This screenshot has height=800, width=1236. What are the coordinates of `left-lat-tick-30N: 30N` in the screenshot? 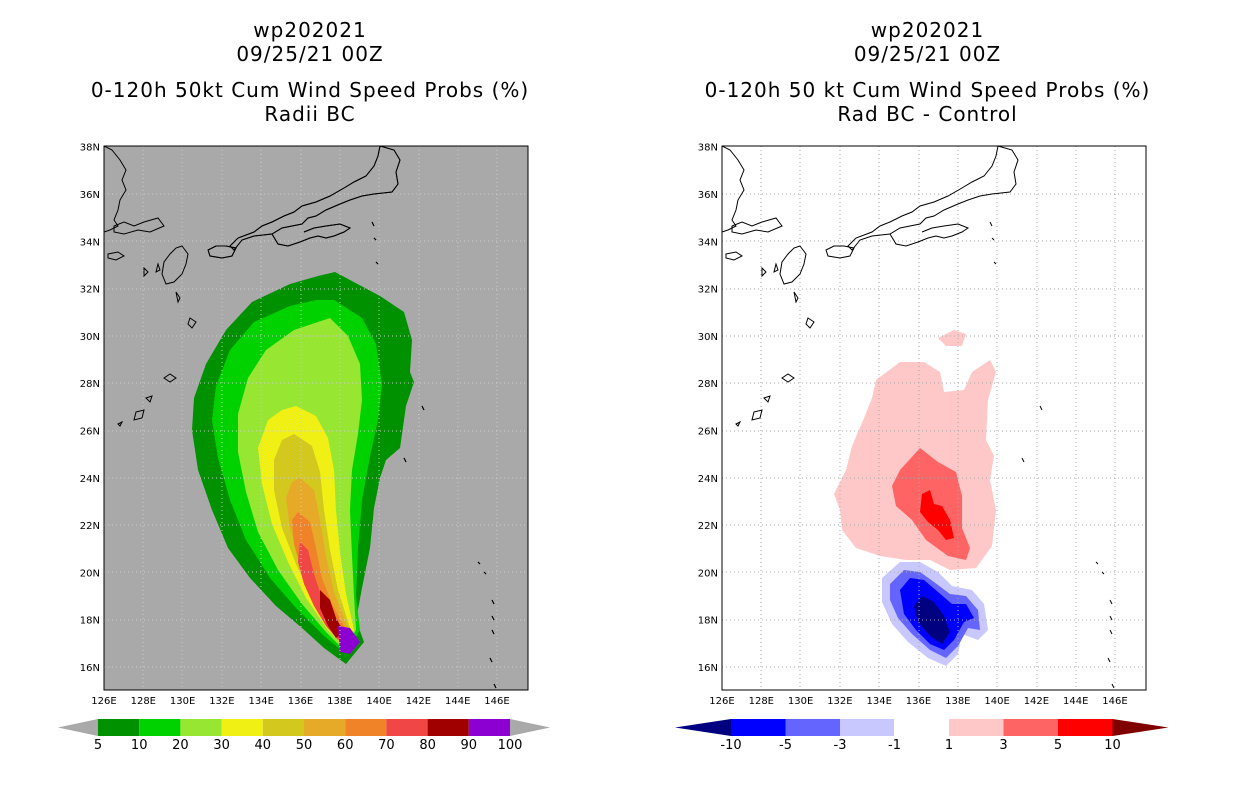 It's located at (90, 337).